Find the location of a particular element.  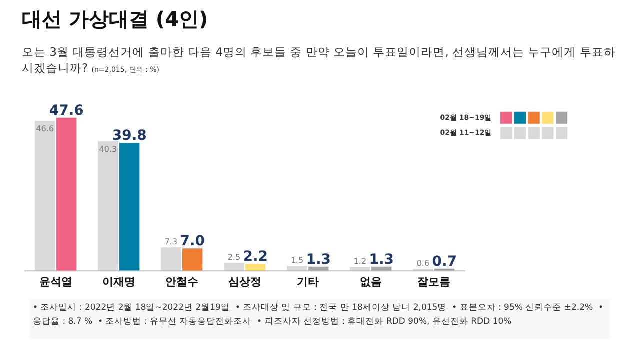

data-label: 39.8 is located at coordinates (129, 136).